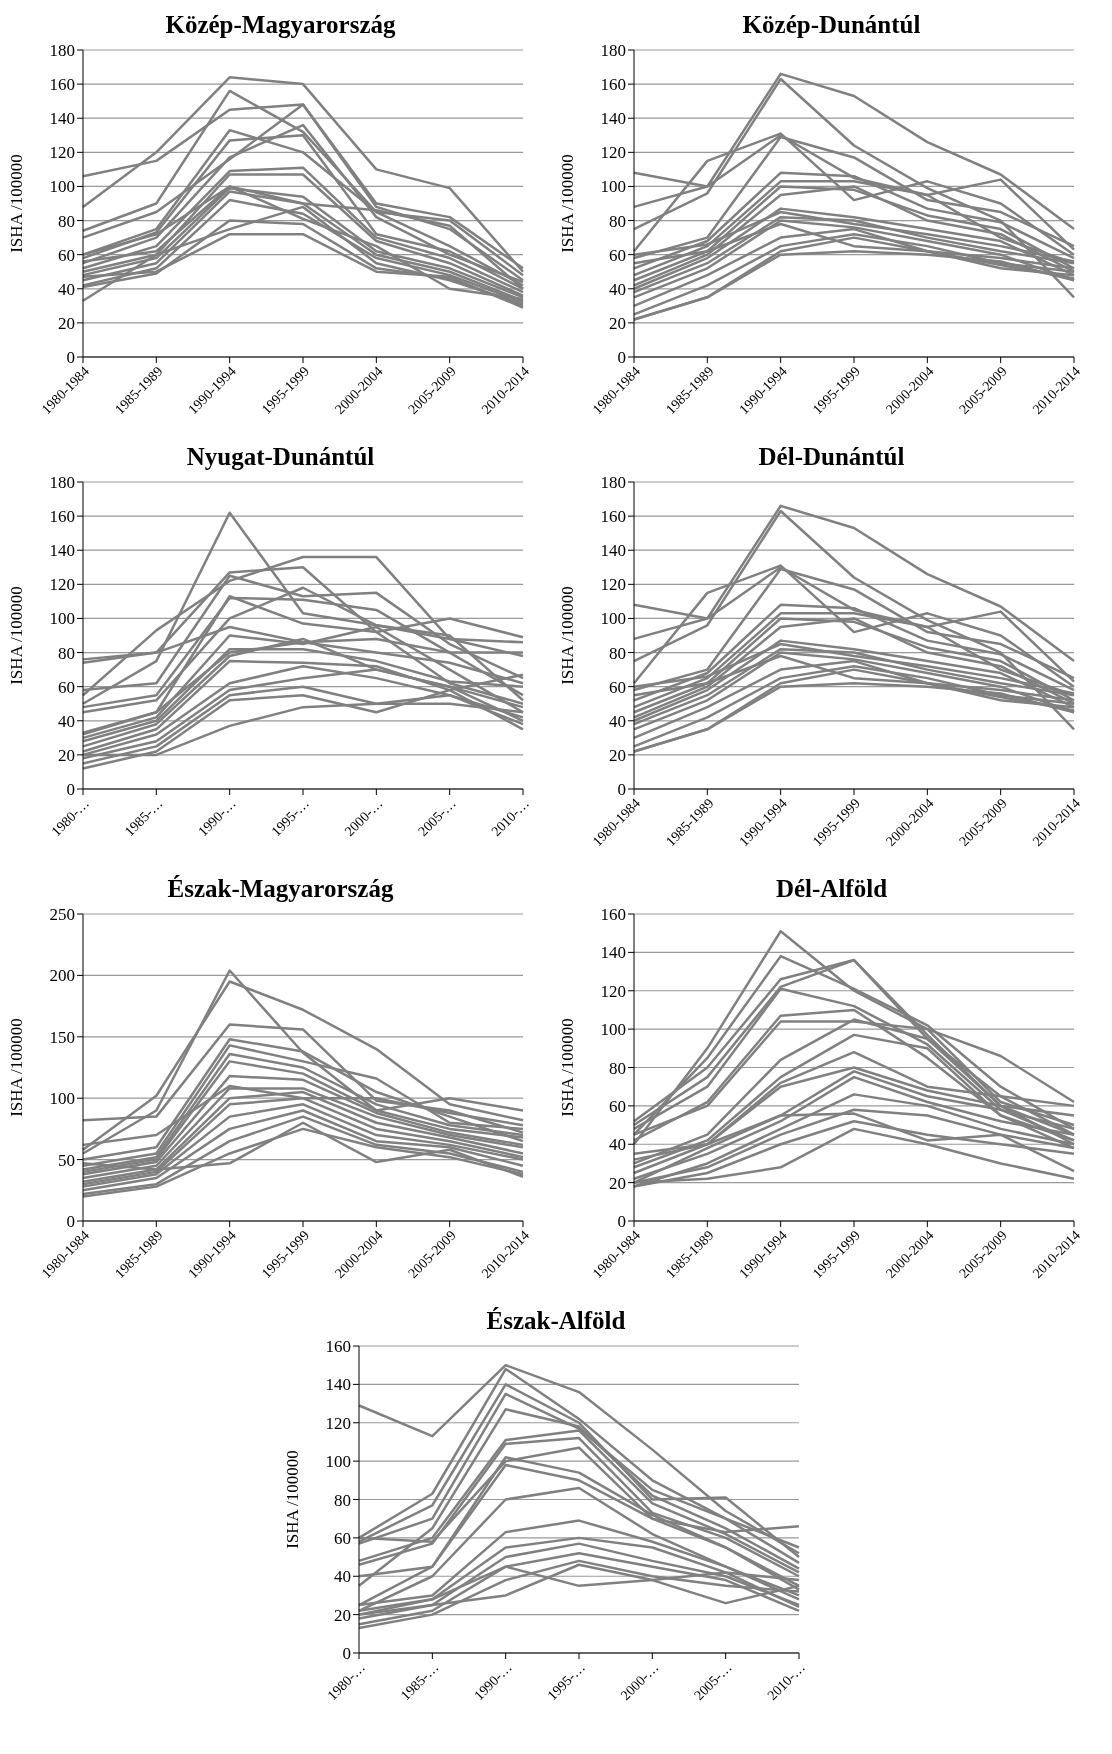  Describe the element at coordinates (831, 25) in the screenshot. I see `chart-title: Közép-Dunántúl` at that location.